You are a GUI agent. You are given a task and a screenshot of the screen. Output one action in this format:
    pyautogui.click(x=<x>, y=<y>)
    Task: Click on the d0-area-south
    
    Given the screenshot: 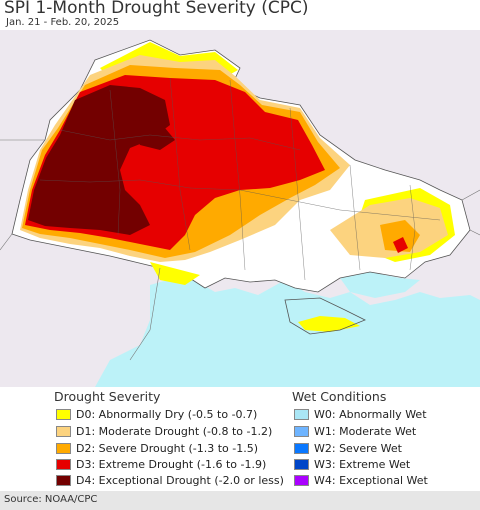 What is the action you would take?
    pyautogui.click(x=175, y=273)
    